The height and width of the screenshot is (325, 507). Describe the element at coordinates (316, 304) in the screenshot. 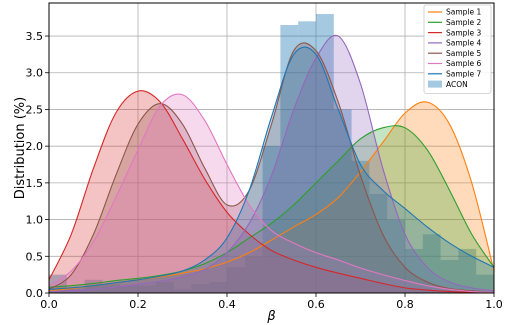

I see `x-tick-label-3: 0.6` at that location.